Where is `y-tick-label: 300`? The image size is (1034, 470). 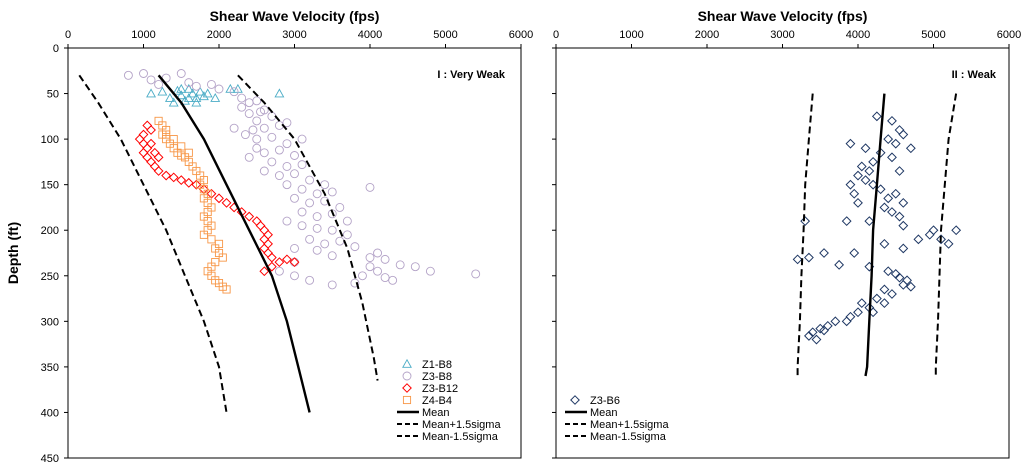
y-tick-label: 300 is located at coordinates (50, 322).